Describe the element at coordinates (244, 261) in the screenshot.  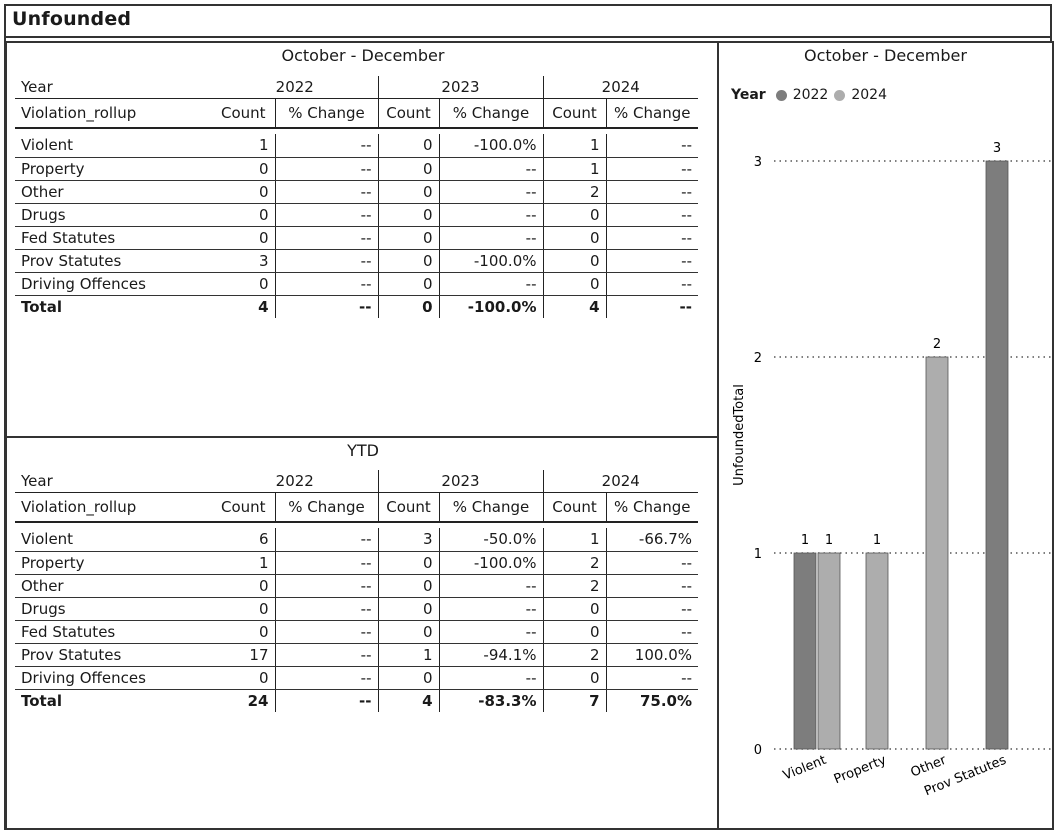
I see `count-cell-2022: 3` at that location.